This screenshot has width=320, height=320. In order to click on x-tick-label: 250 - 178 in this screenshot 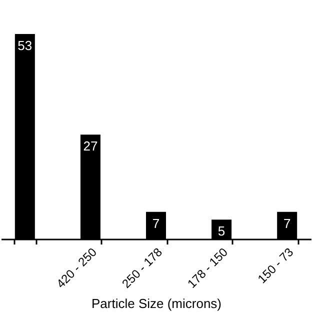, I will do `click(142, 267)`.